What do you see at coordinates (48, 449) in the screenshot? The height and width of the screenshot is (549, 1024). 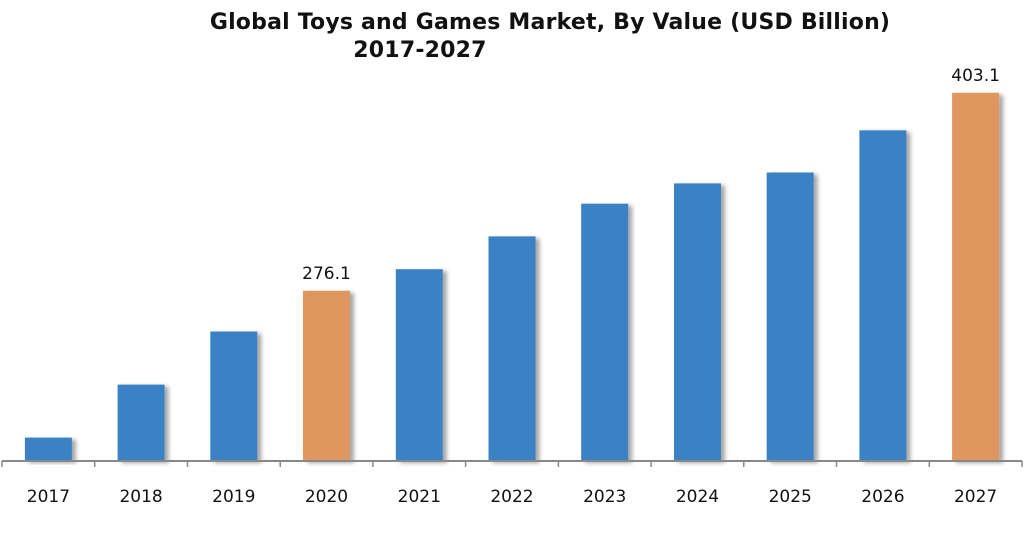 I see `bar-2017` at bounding box center [48, 449].